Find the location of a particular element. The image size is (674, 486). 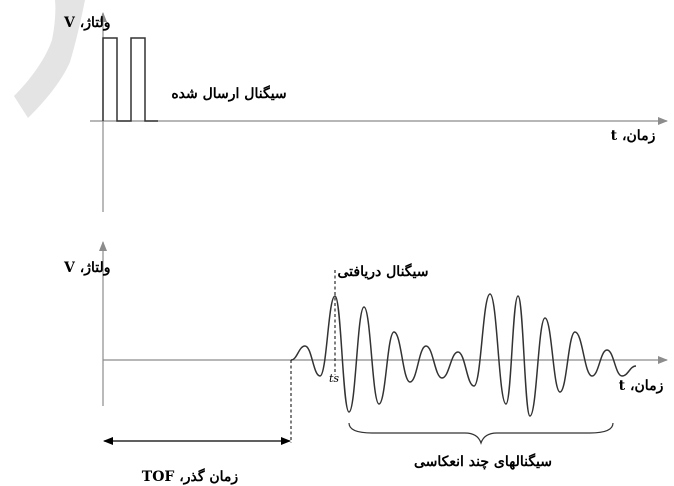

tof-label: زمان گذر، TOF is located at coordinates (190, 476).